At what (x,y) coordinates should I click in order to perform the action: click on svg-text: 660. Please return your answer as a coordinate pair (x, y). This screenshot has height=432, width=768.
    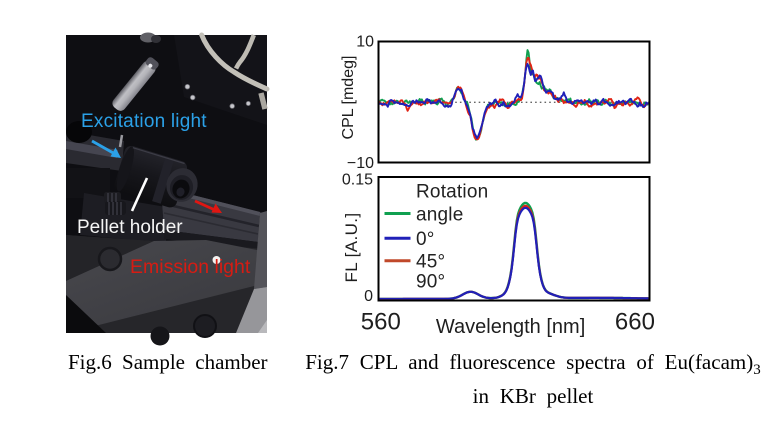
    Looking at the image, I should click on (635, 322).